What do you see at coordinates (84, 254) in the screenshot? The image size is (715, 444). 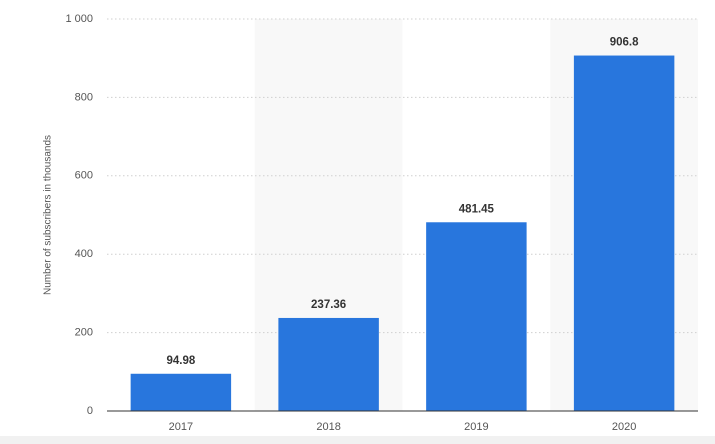 I see `y-tick-label: 400` at bounding box center [84, 254].